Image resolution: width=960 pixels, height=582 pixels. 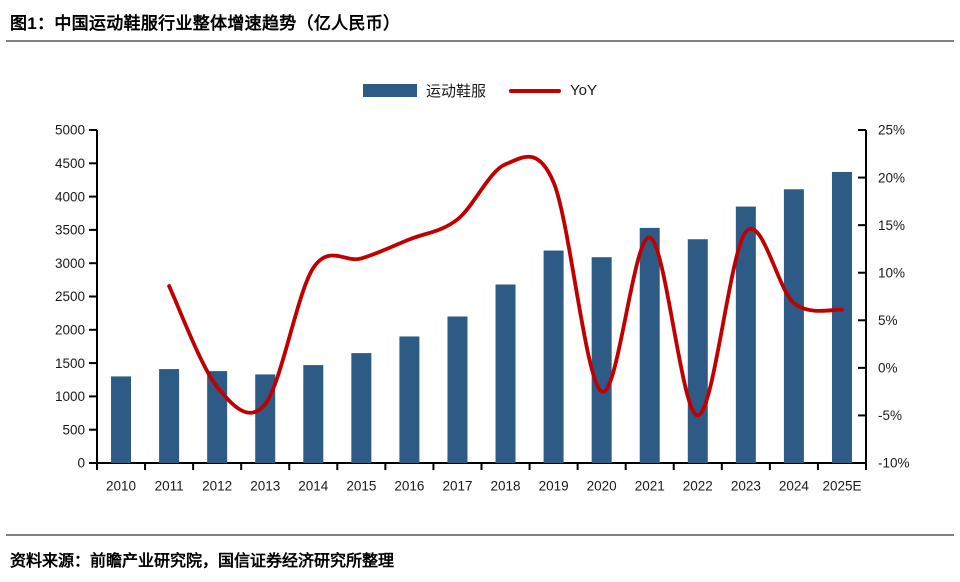 What do you see at coordinates (217, 486) in the screenshot?
I see `x-axis-label: 2012` at bounding box center [217, 486].